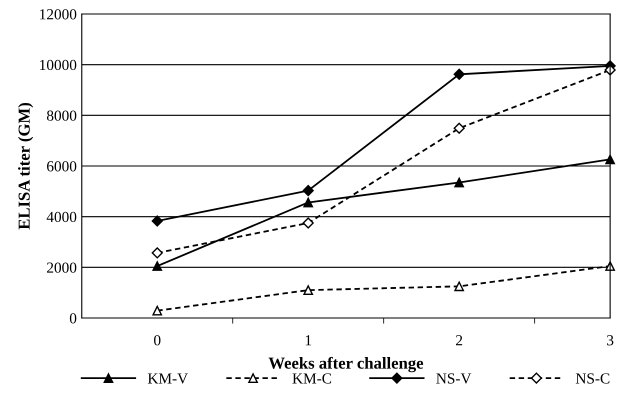  I want to click on y-tick-label: 0, so click(73, 318).